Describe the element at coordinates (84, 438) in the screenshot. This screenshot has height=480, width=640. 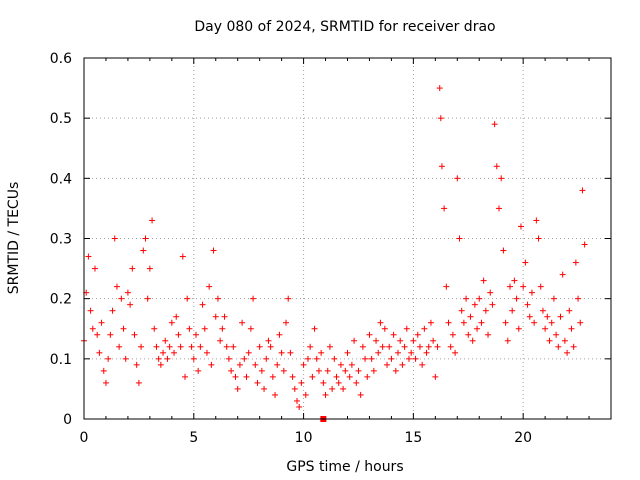
I see `x-tick-label: 0` at that location.